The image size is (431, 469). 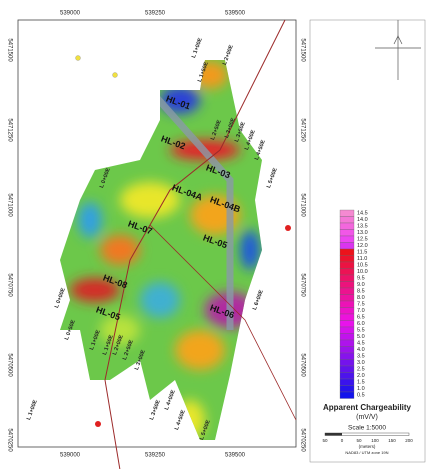 I want to click on scale-title: Scale 1:5000, so click(x=367, y=428).